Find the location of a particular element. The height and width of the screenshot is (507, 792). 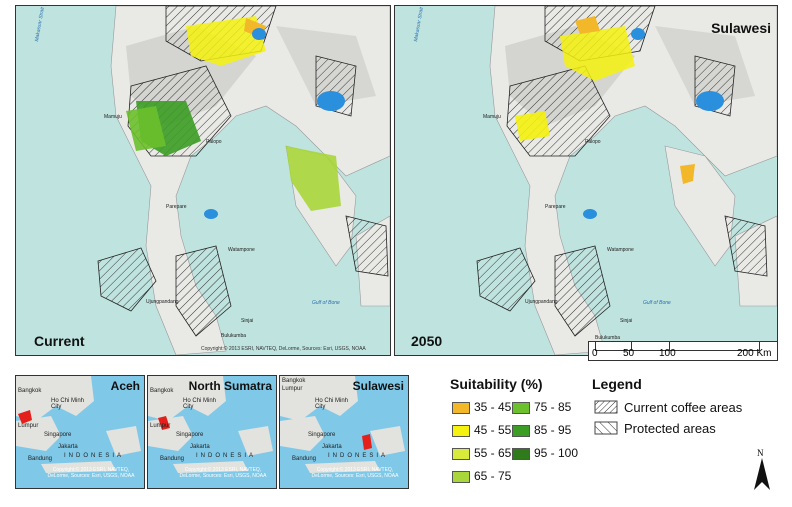

north-arrow: N is located at coordinates (762, 470).